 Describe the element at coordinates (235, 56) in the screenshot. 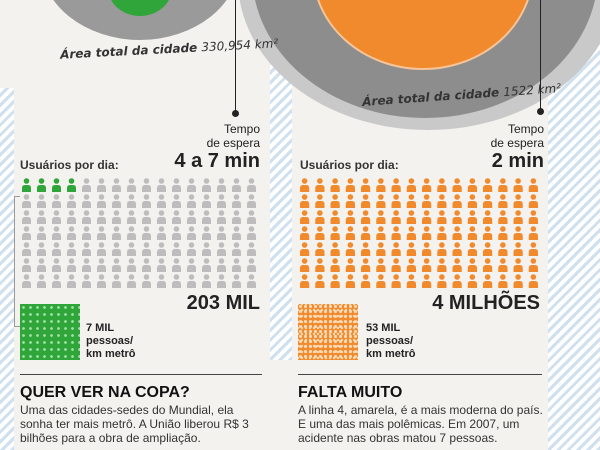

I see `left-leader-line` at that location.